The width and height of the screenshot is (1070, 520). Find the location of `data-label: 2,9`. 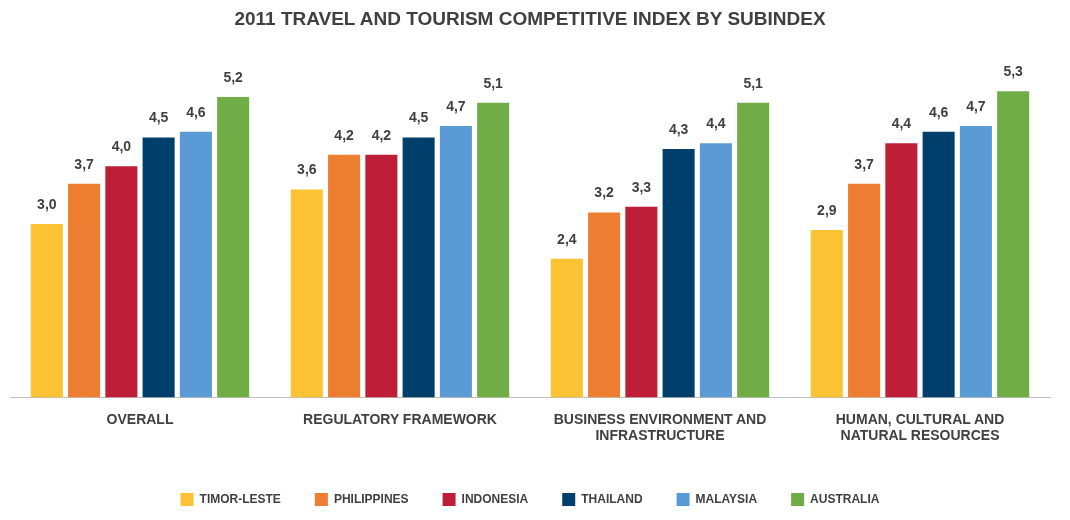

data-label: 2,9 is located at coordinates (827, 209).